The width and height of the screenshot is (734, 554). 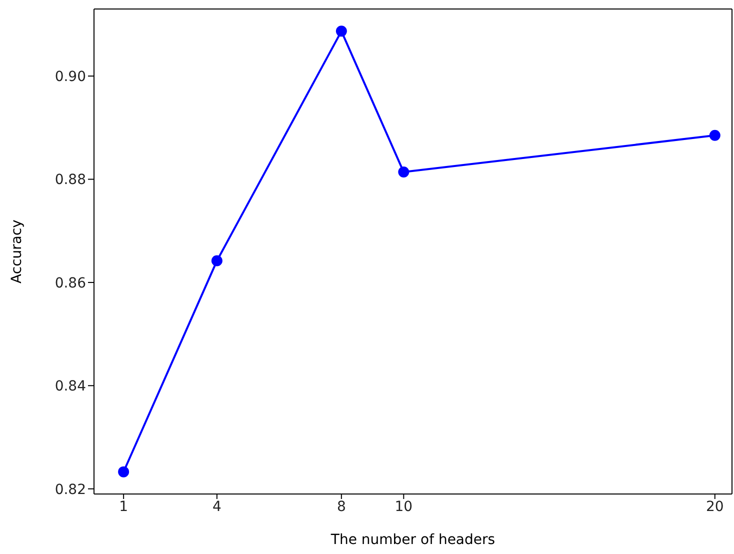 I want to click on y-axis-title: Accuracy, so click(x=16, y=252).